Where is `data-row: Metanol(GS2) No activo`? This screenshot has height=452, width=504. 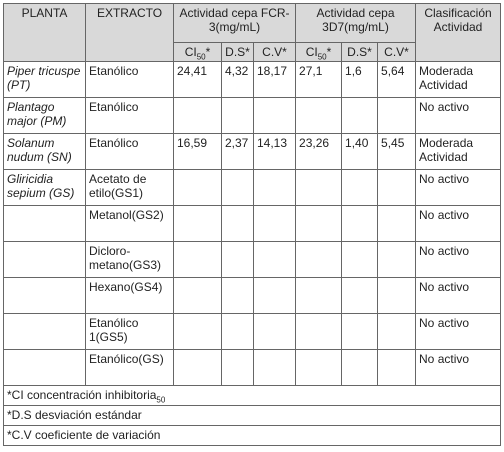 data-row: Metanol(GS2) No activo is located at coordinates (252, 223).